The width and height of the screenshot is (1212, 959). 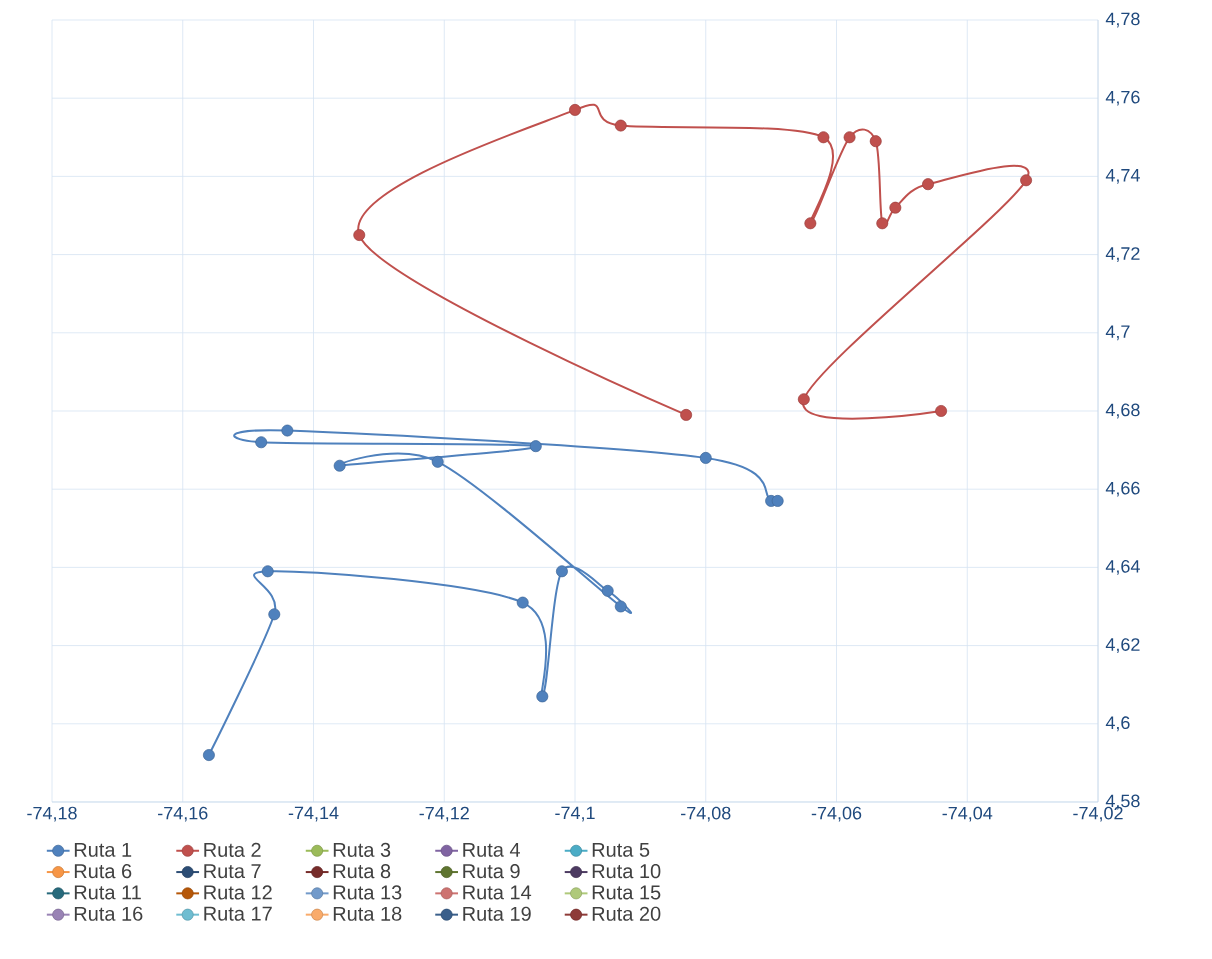 What do you see at coordinates (103, 850) in the screenshot?
I see `legend-label: Ruta 1` at bounding box center [103, 850].